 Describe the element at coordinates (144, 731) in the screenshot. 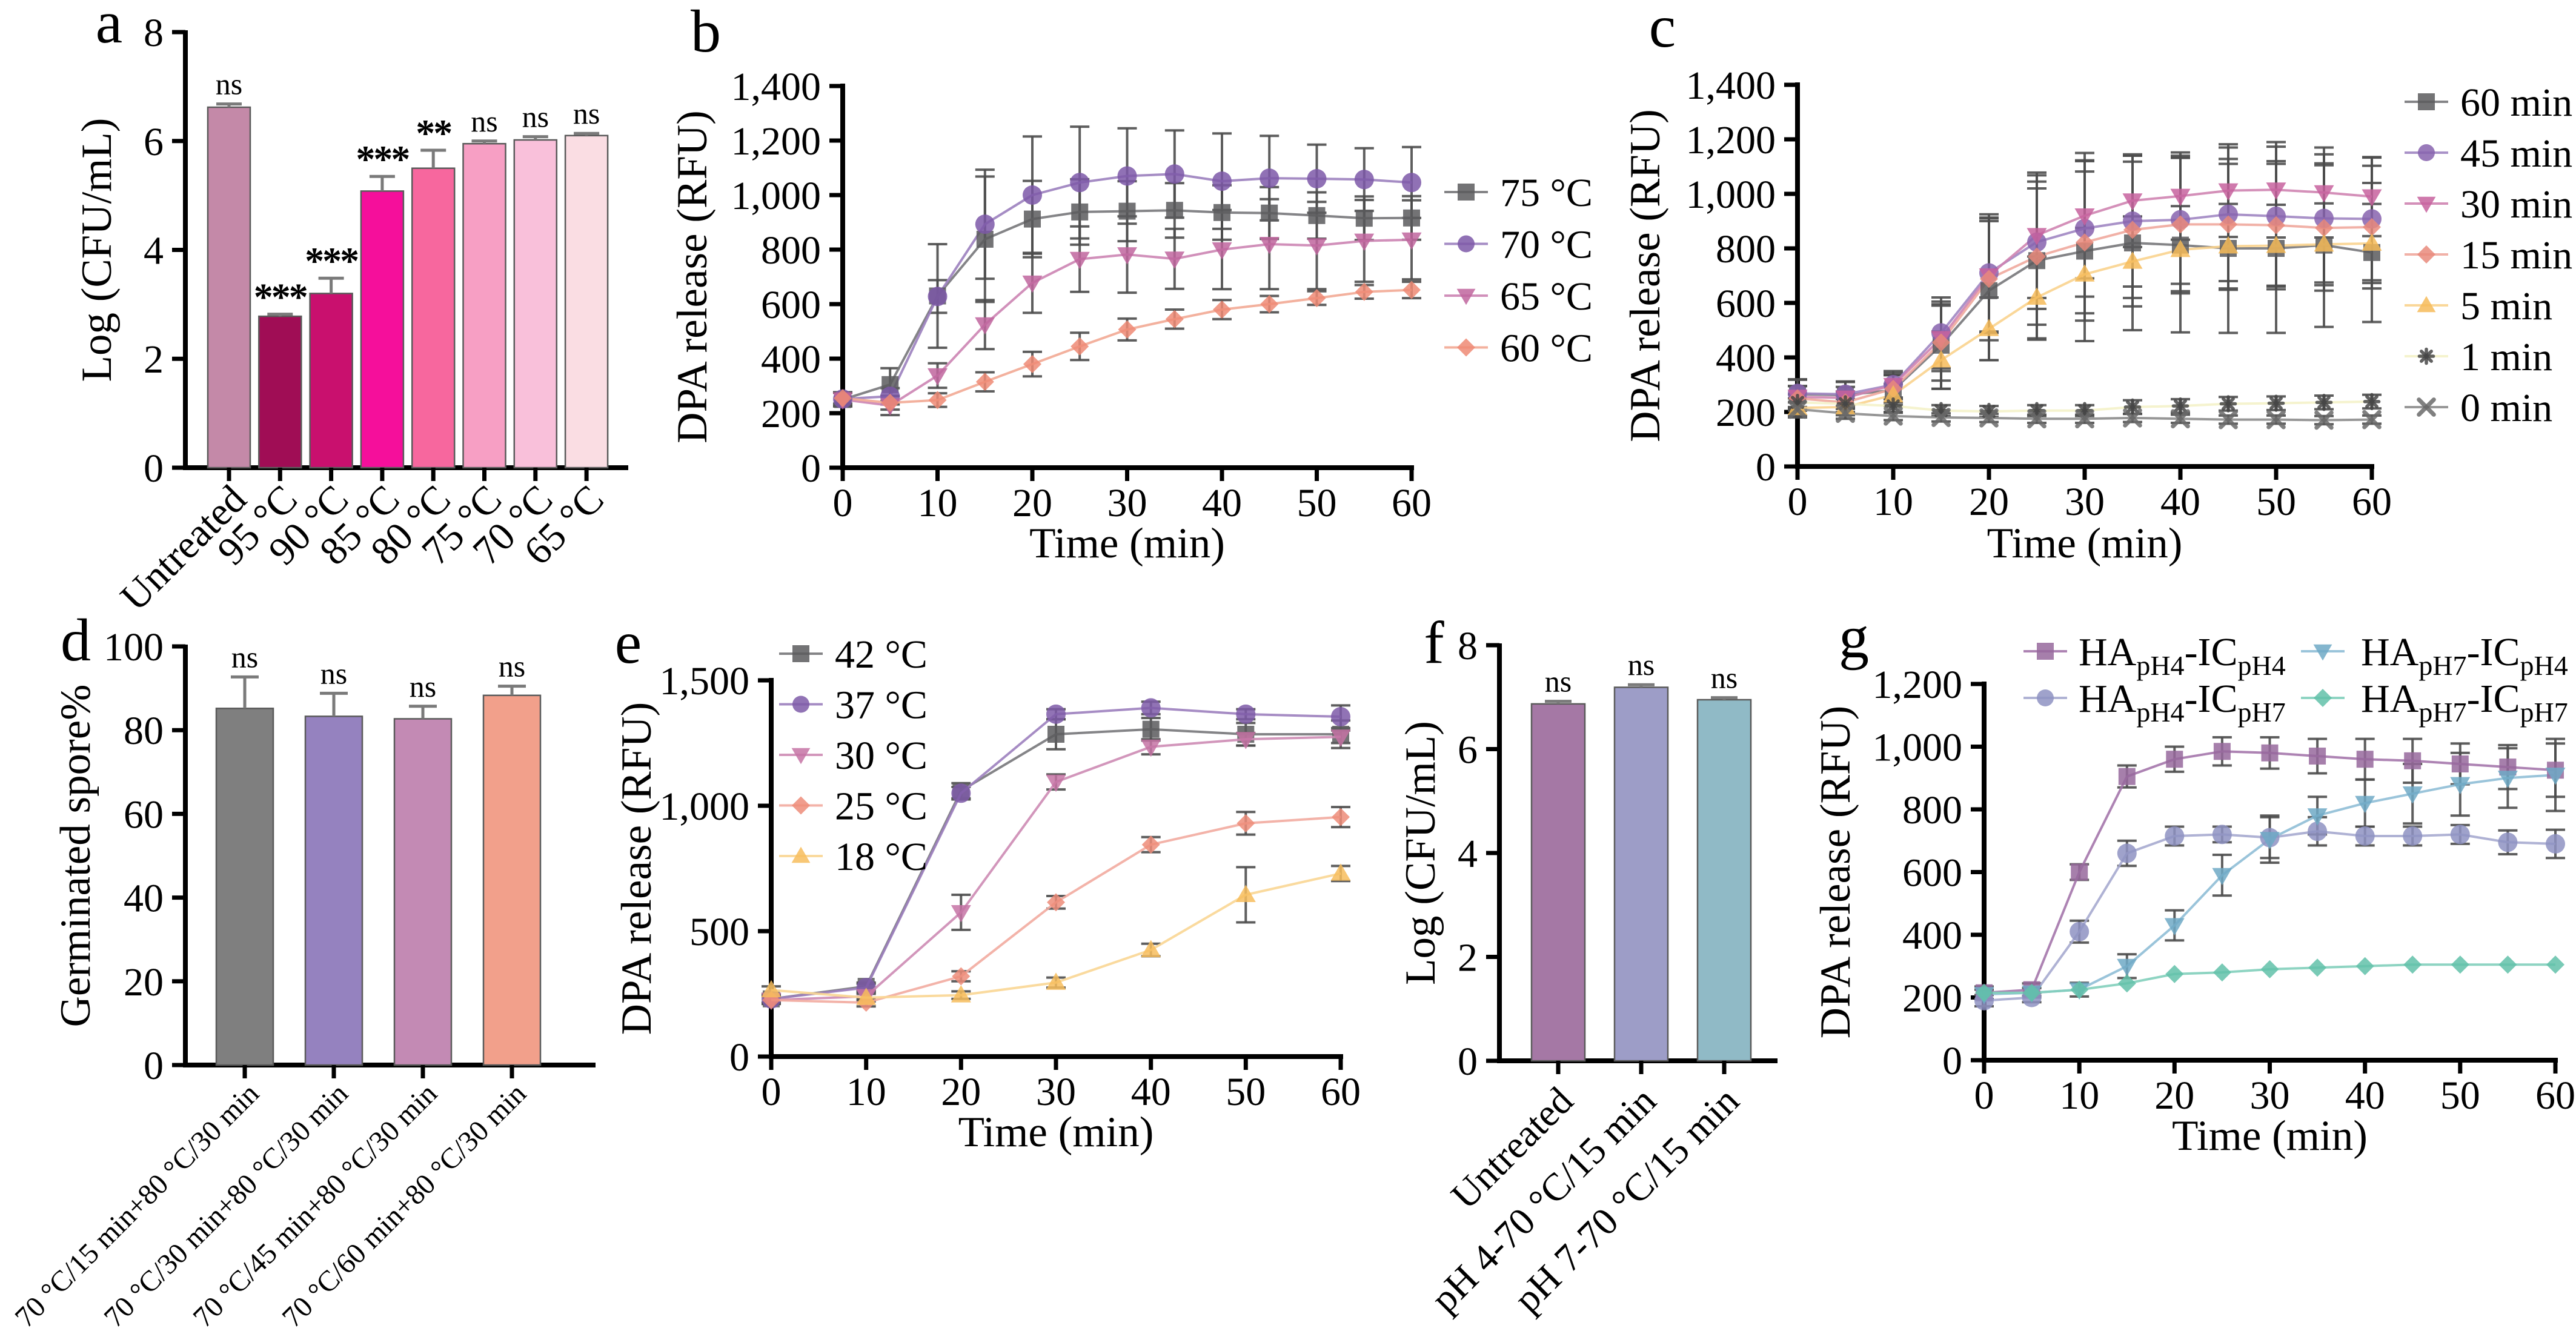

I see `svg-text: 80` at that location.